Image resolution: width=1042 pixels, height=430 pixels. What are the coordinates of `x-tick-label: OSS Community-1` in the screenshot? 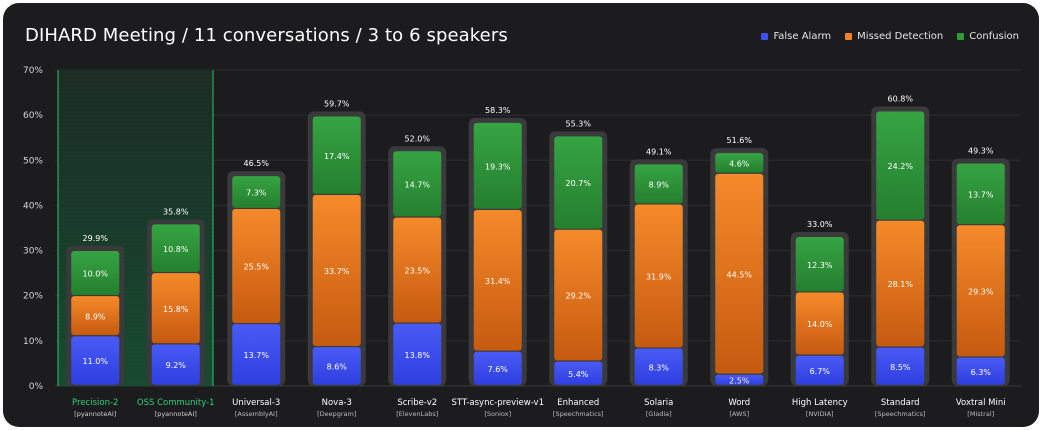 It's located at (176, 403).